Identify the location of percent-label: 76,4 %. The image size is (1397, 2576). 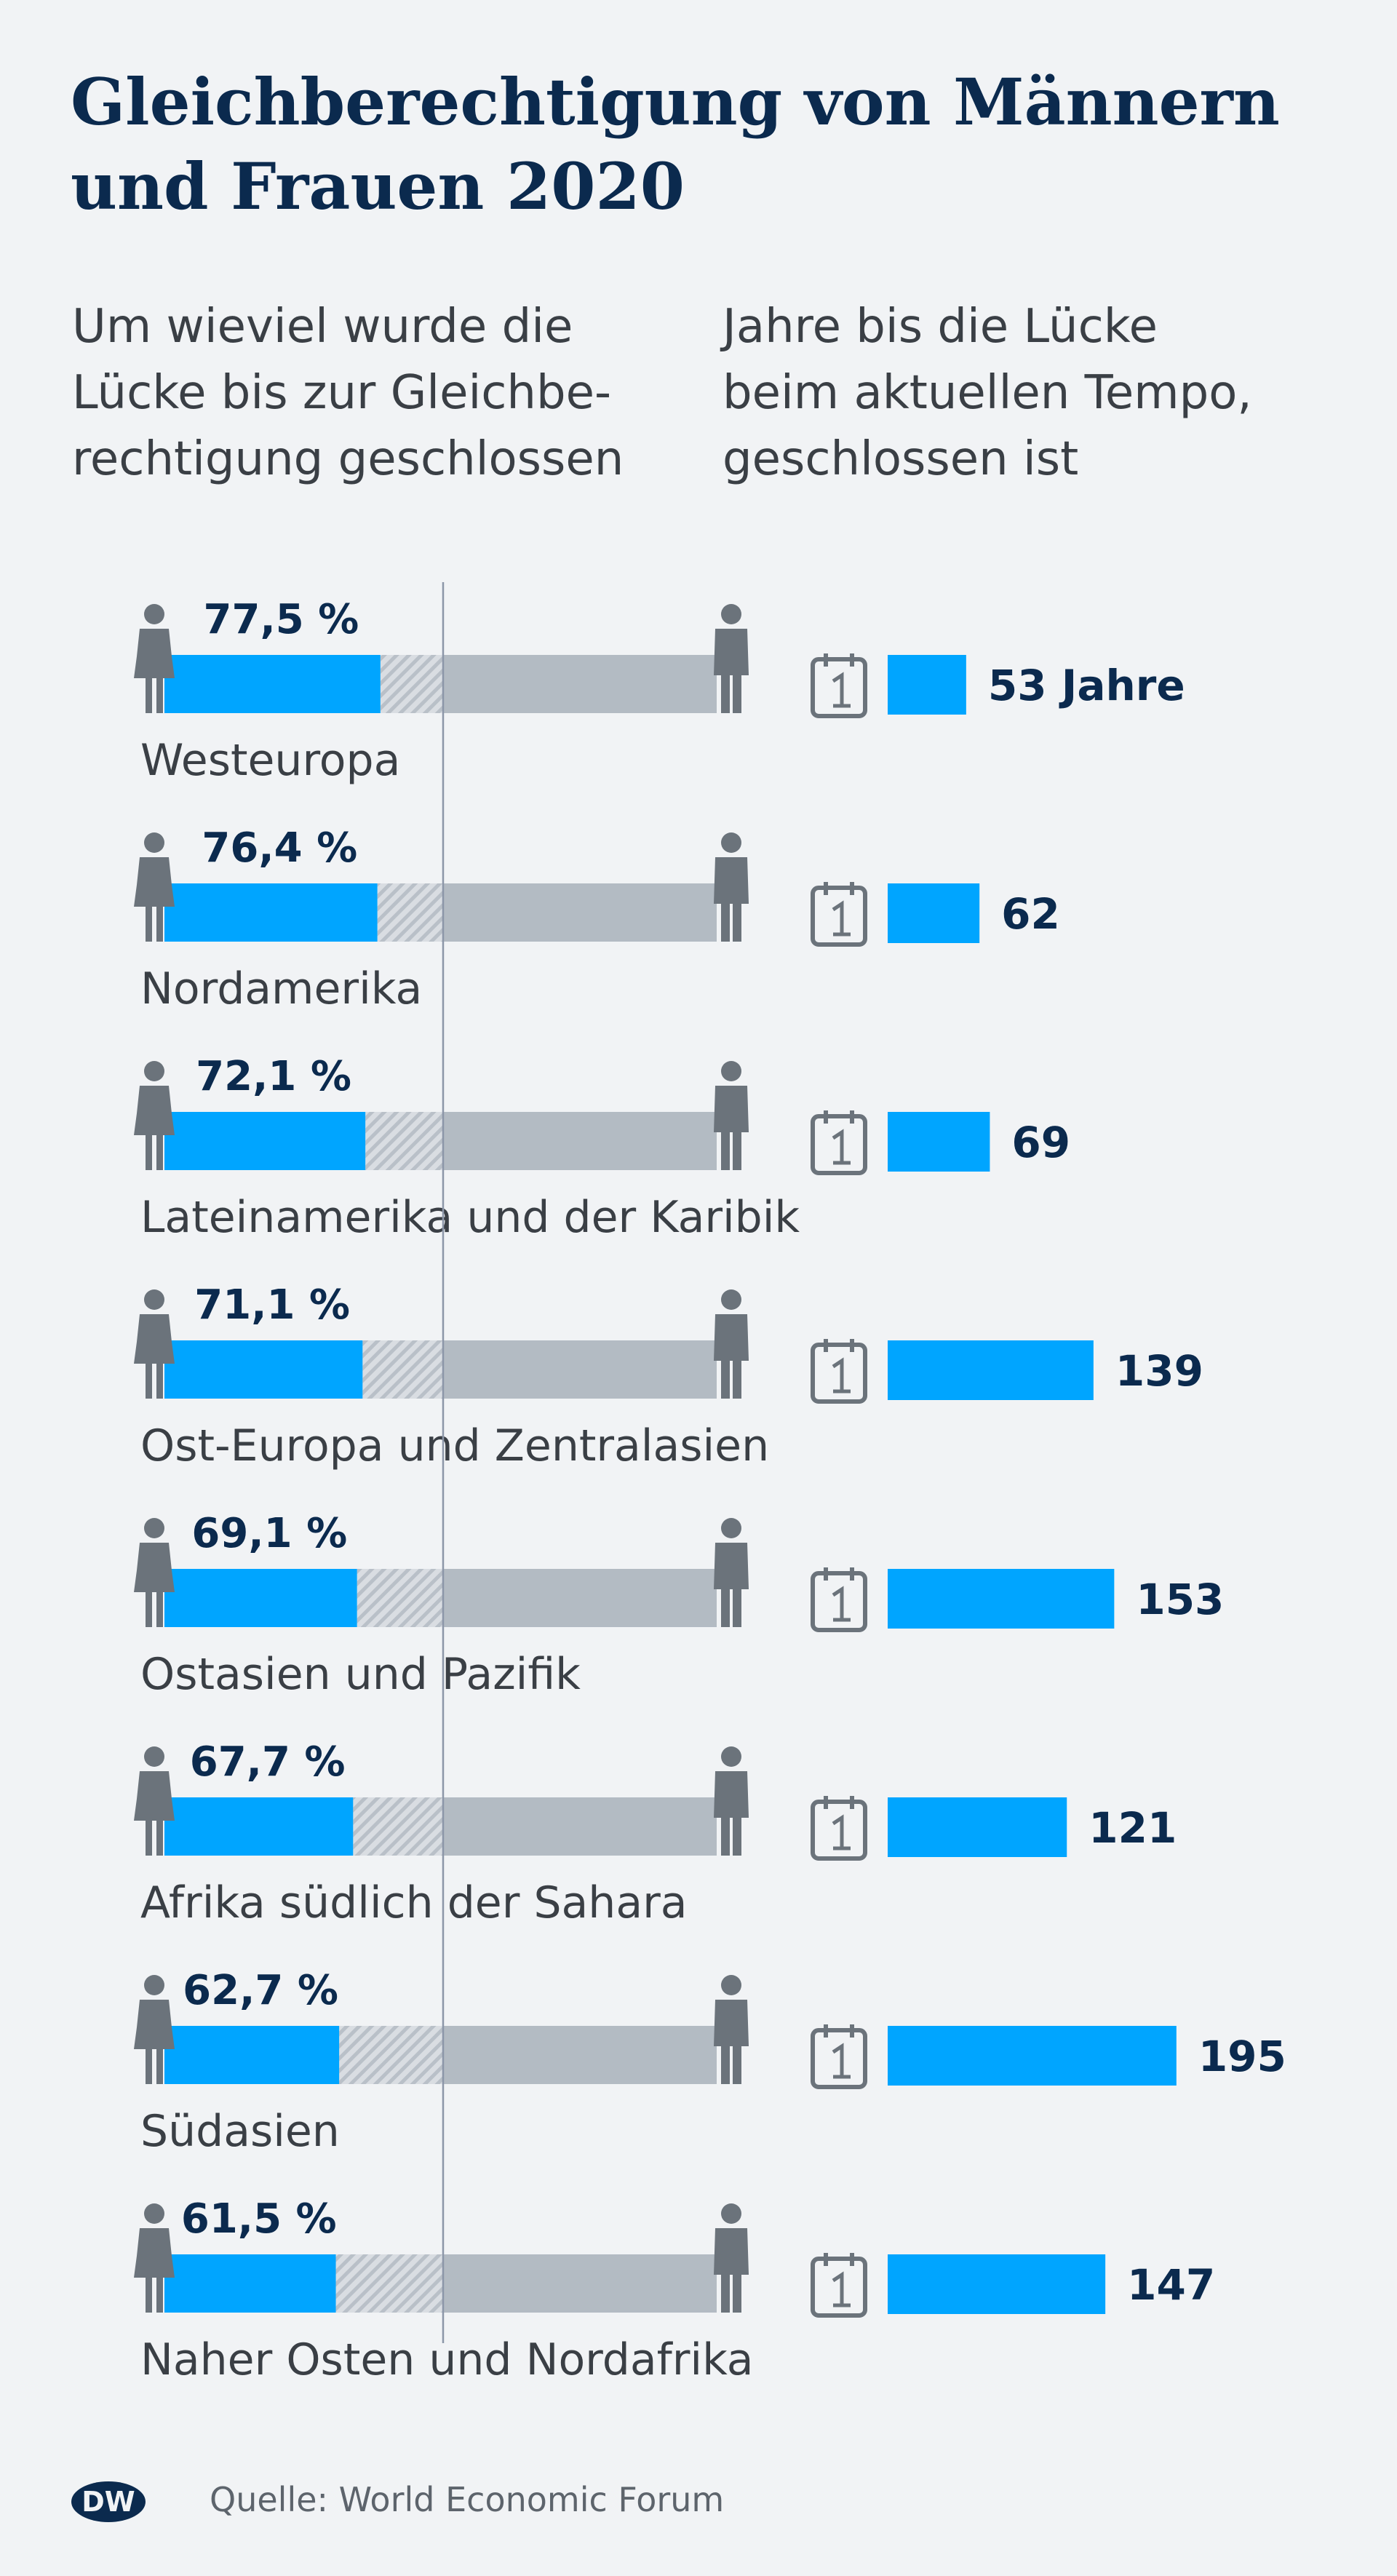
(280, 848).